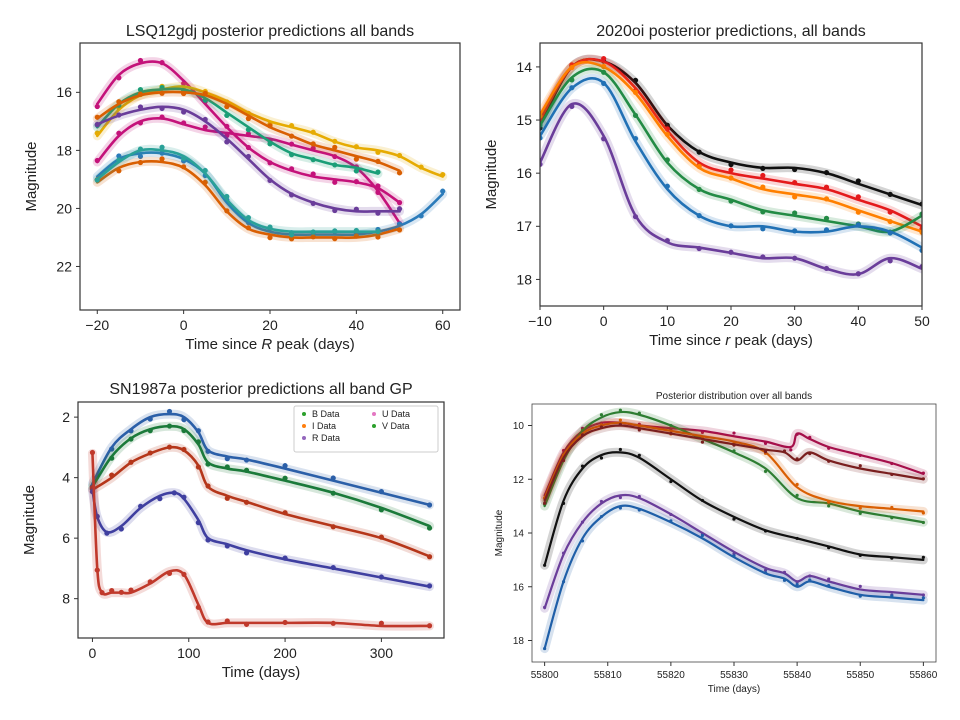  Describe the element at coordinates (734, 675) in the screenshot. I see `x-tick-label: 55830` at that location.